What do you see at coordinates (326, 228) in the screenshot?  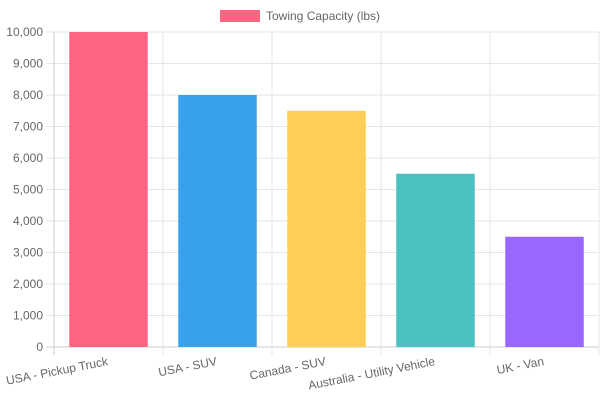 I see `bar-canada-suv` at bounding box center [326, 228].